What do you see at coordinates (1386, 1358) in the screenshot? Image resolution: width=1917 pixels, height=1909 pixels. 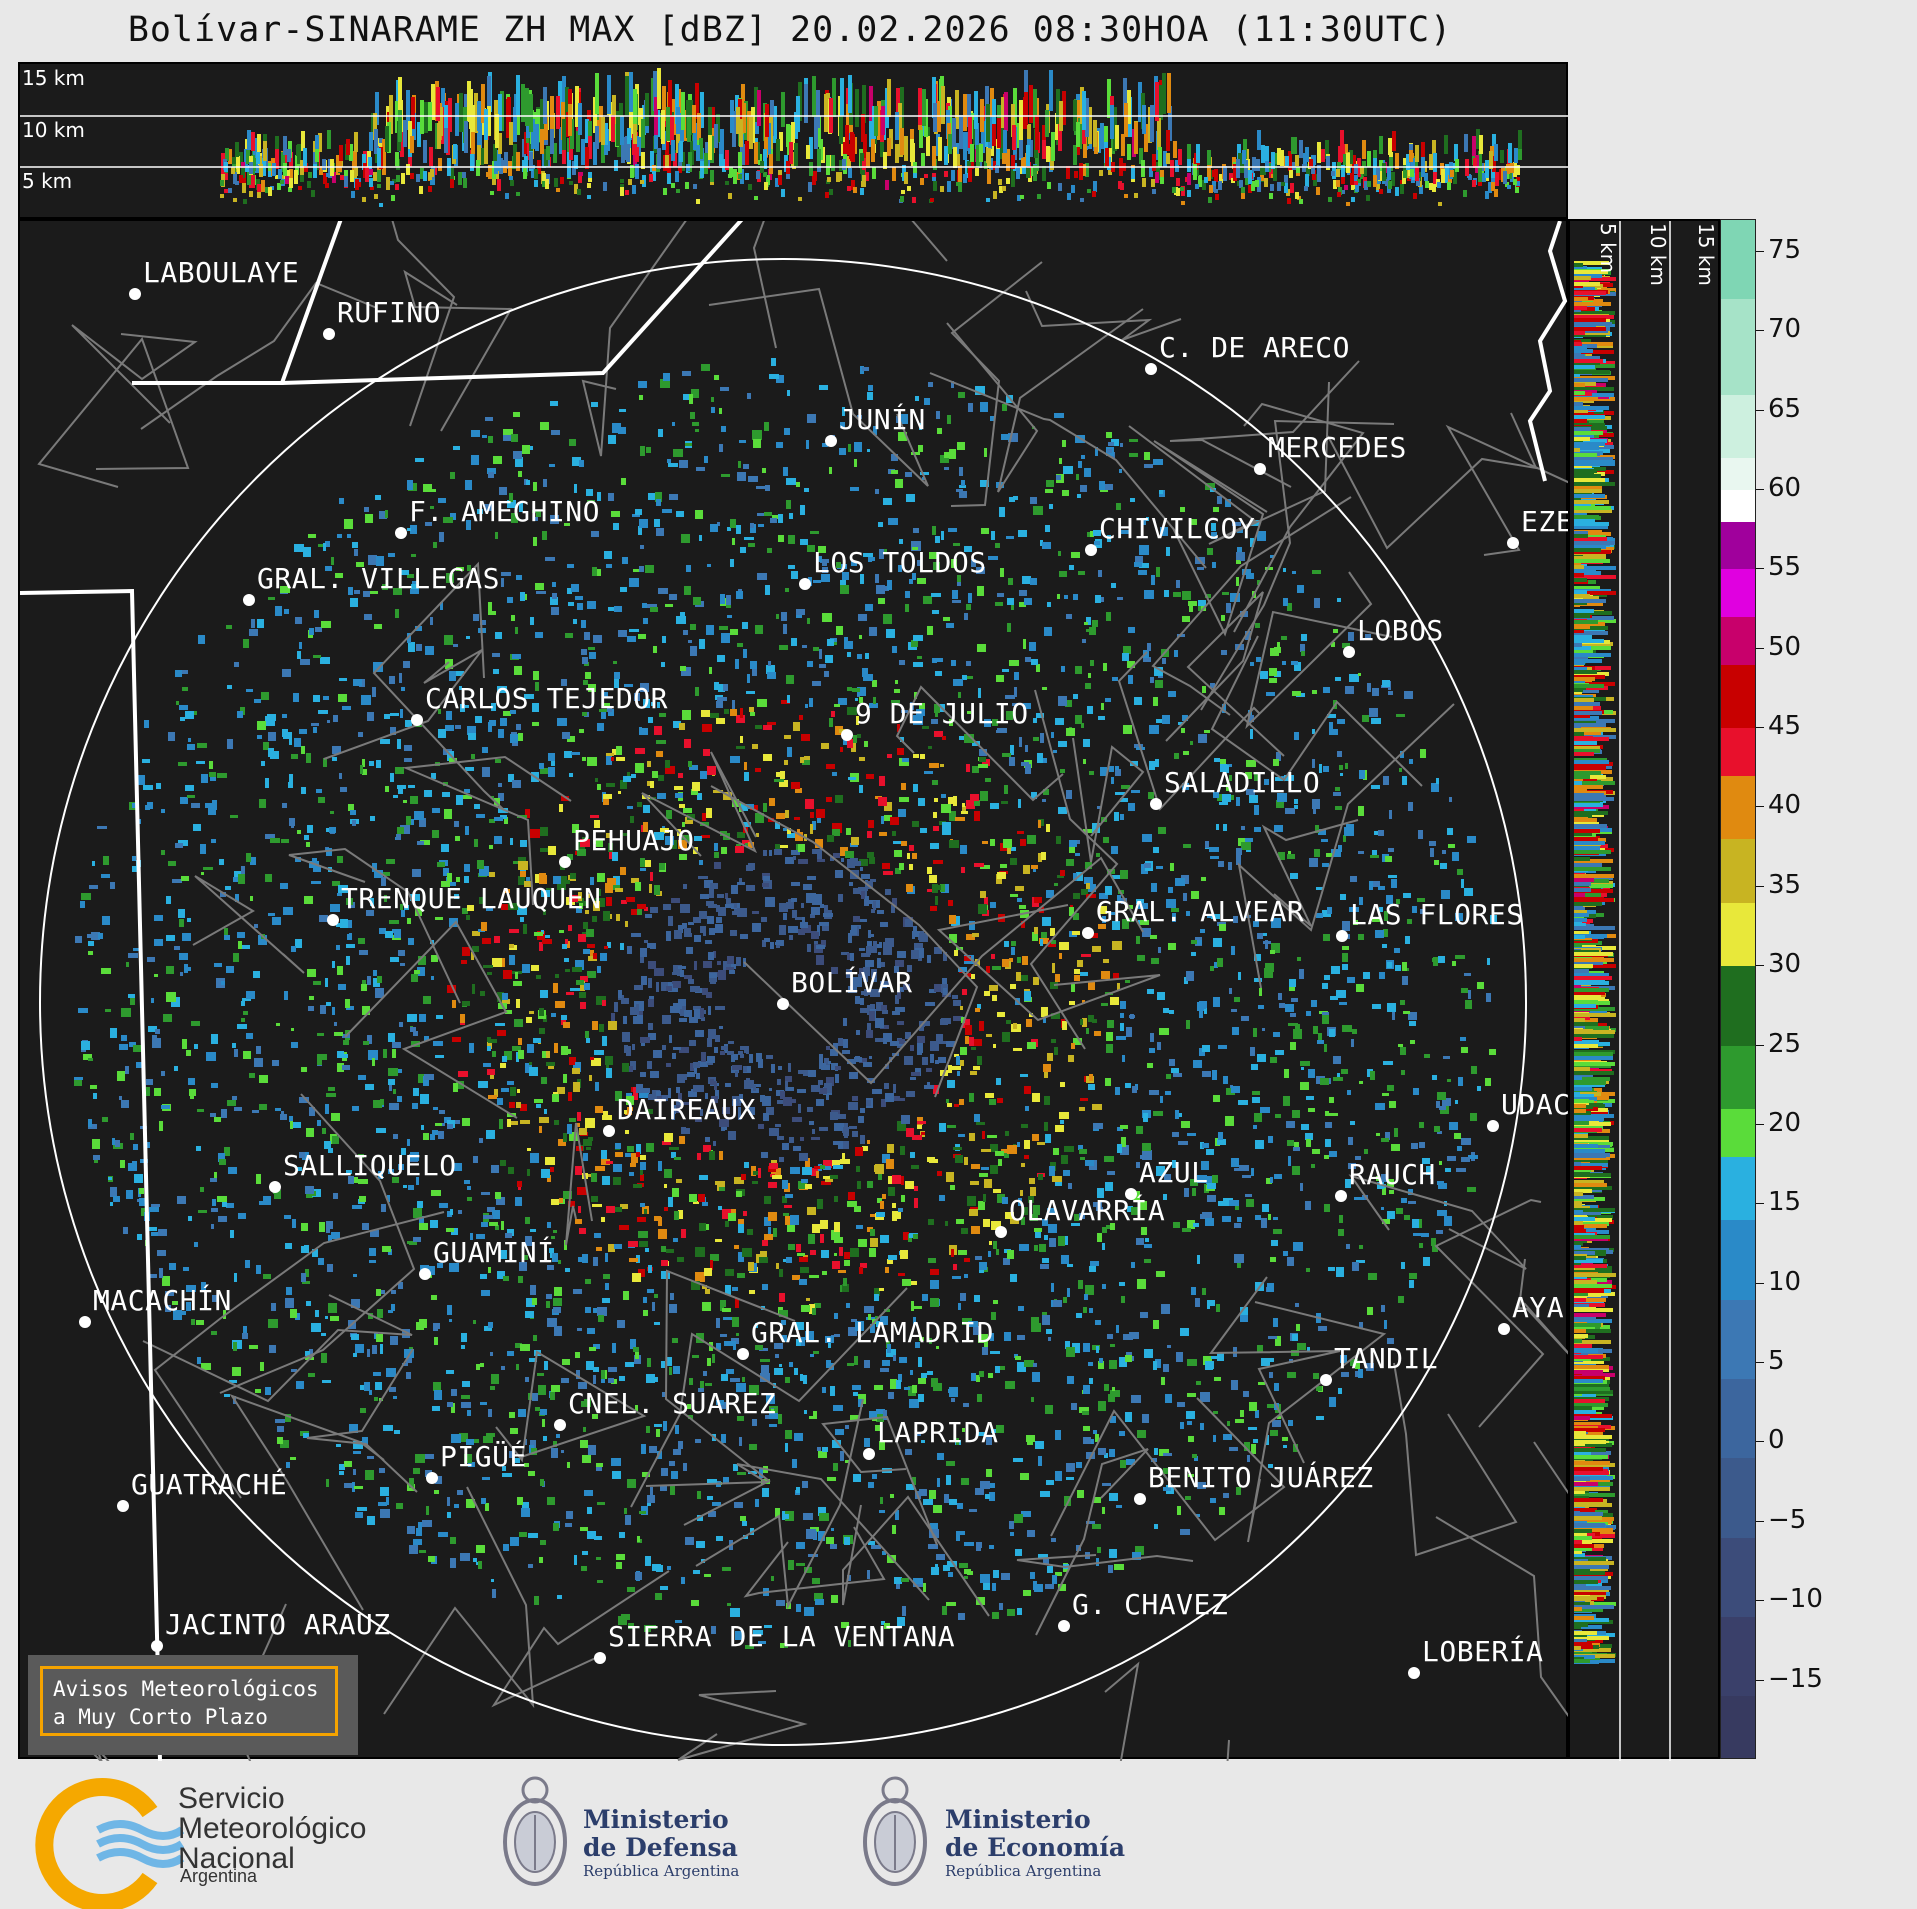 I see `city-label: TANDIL` at bounding box center [1386, 1358].